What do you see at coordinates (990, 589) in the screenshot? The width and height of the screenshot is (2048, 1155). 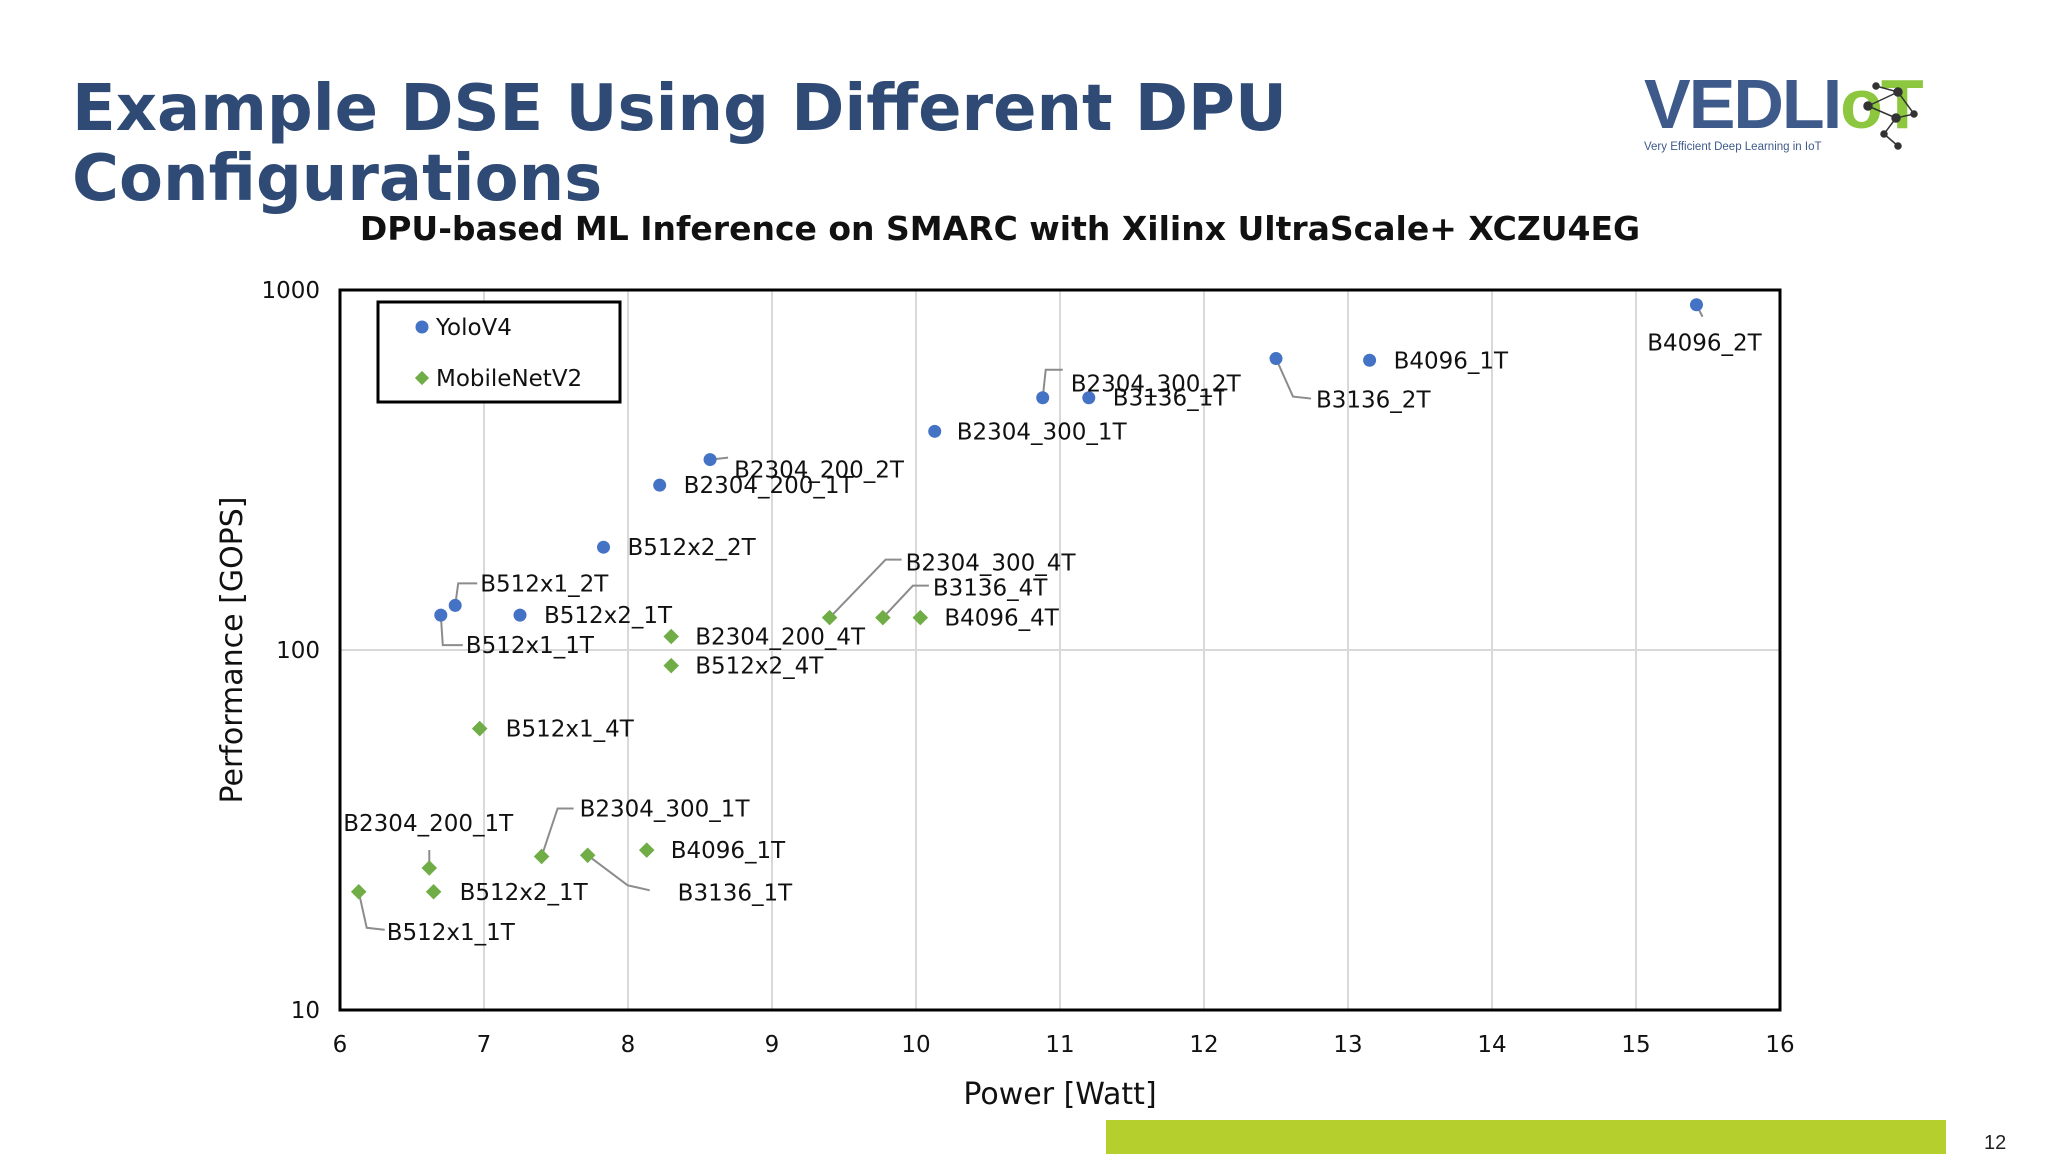 I see `data-label: B3136_4T` at bounding box center [990, 589].